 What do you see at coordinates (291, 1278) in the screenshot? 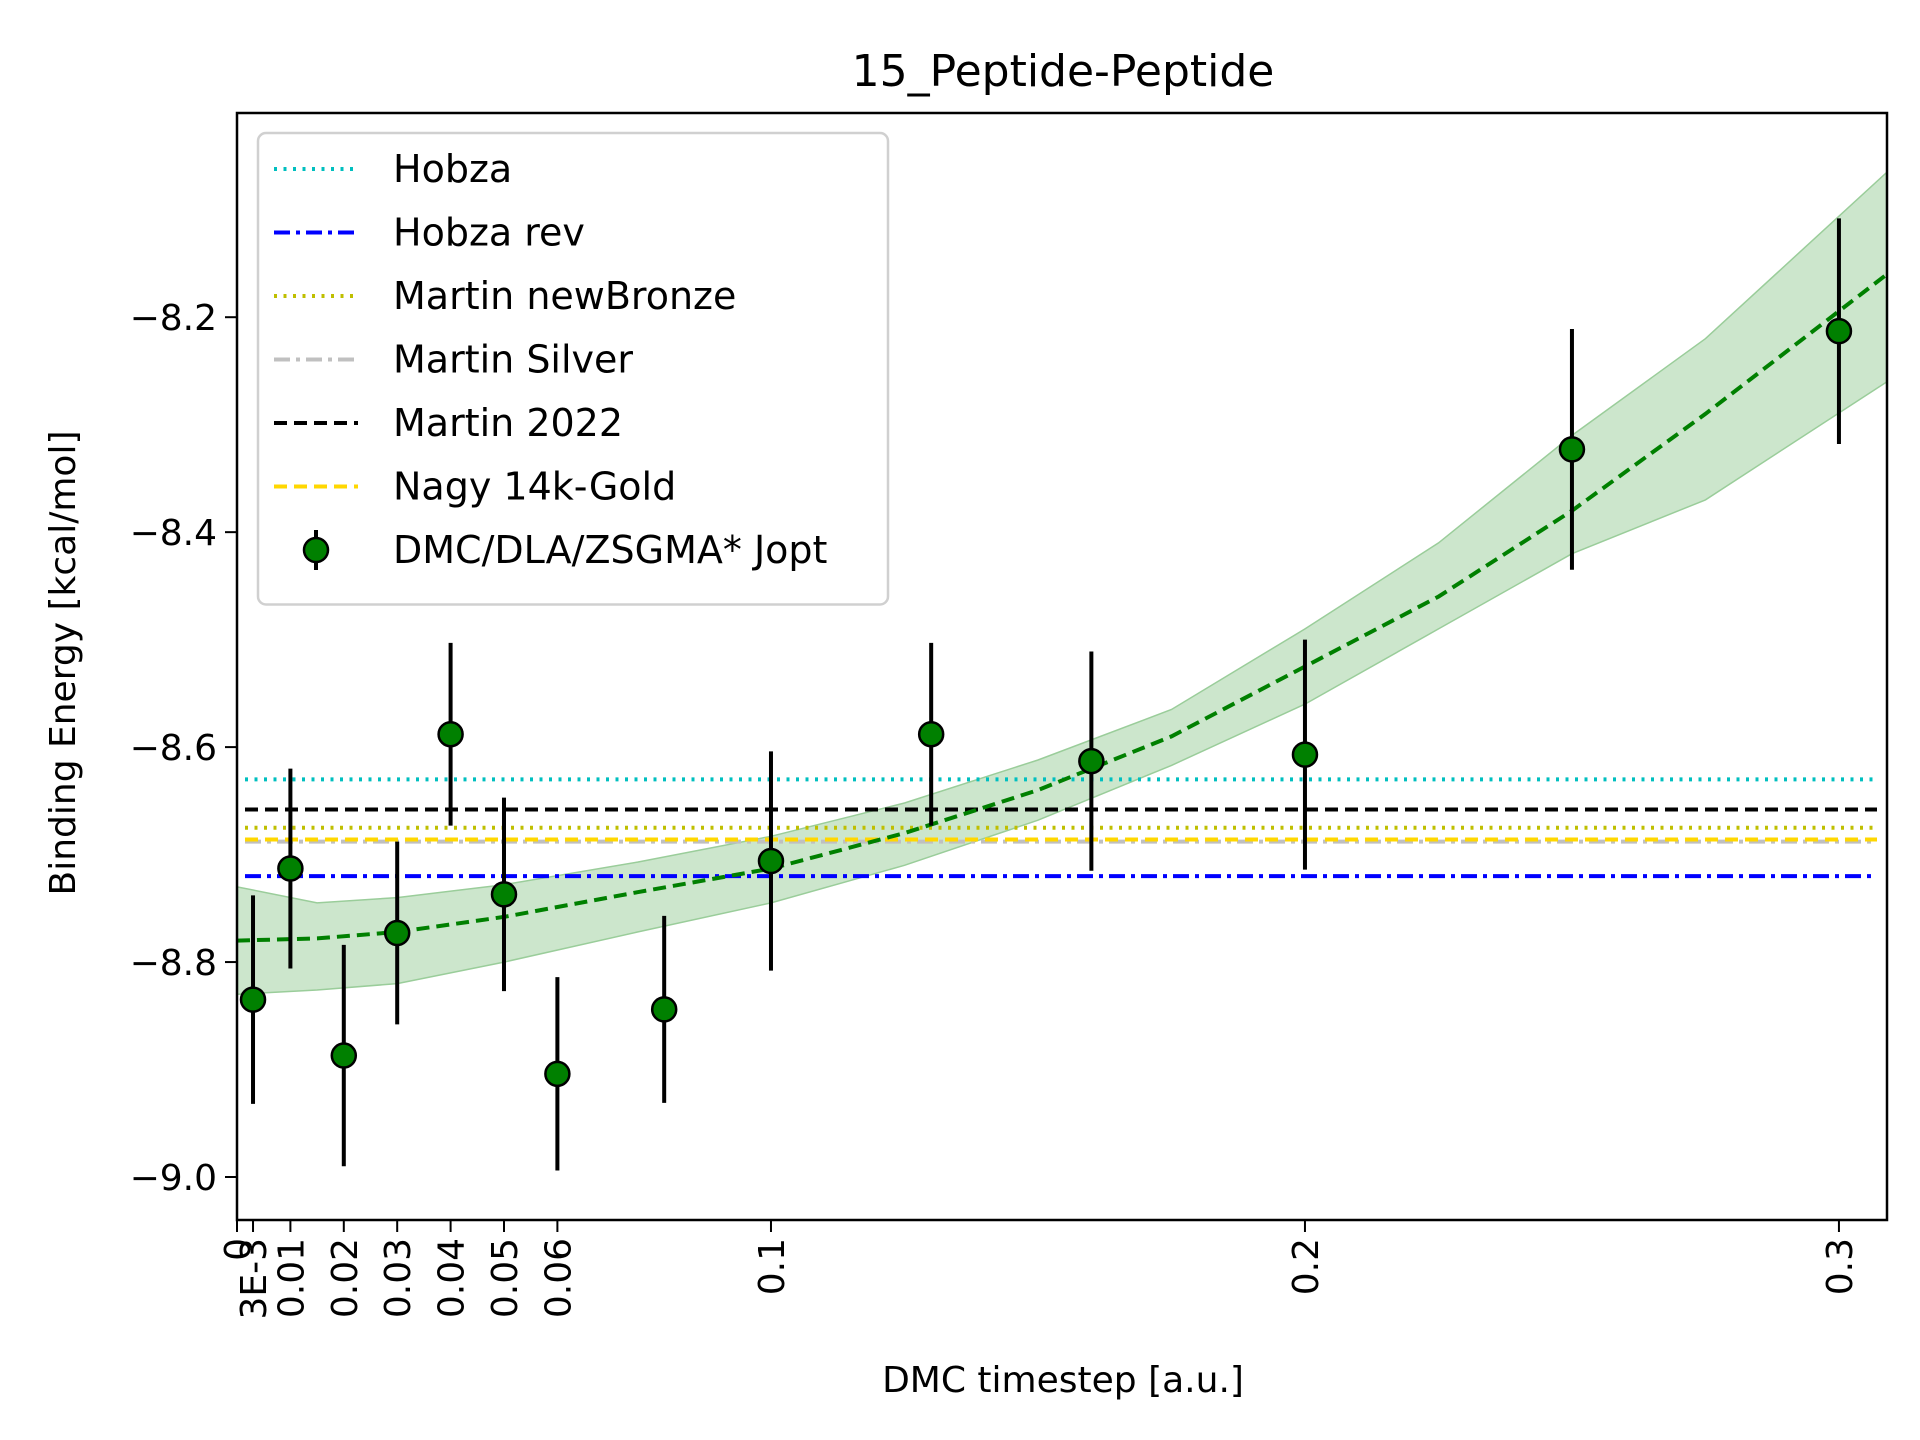
I see `x-tick-label: 0.01` at bounding box center [291, 1278].